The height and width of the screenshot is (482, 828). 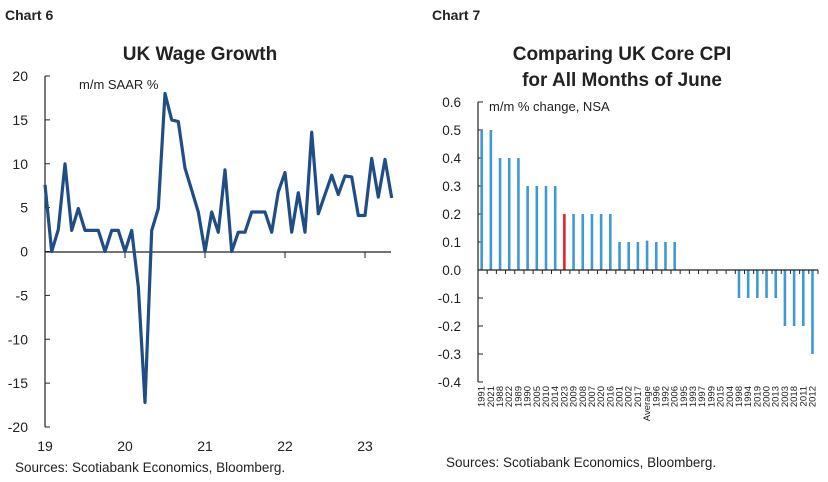 What do you see at coordinates (451, 186) in the screenshot?
I see `y-tick-label: 0.3` at bounding box center [451, 186].